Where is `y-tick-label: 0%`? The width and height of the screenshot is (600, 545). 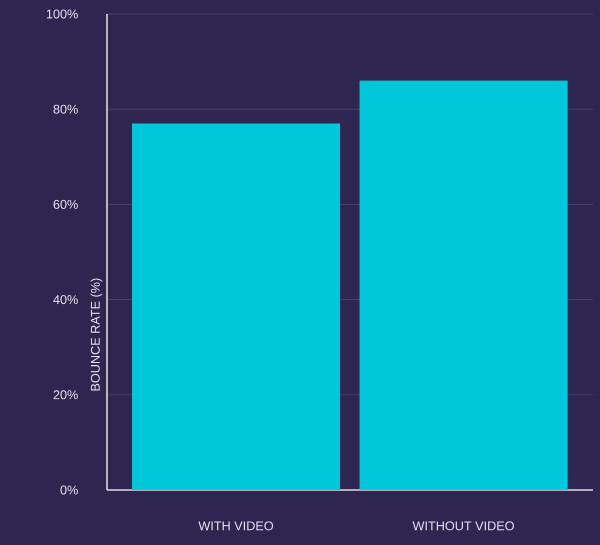
y-tick-label: 0% is located at coordinates (69, 490).